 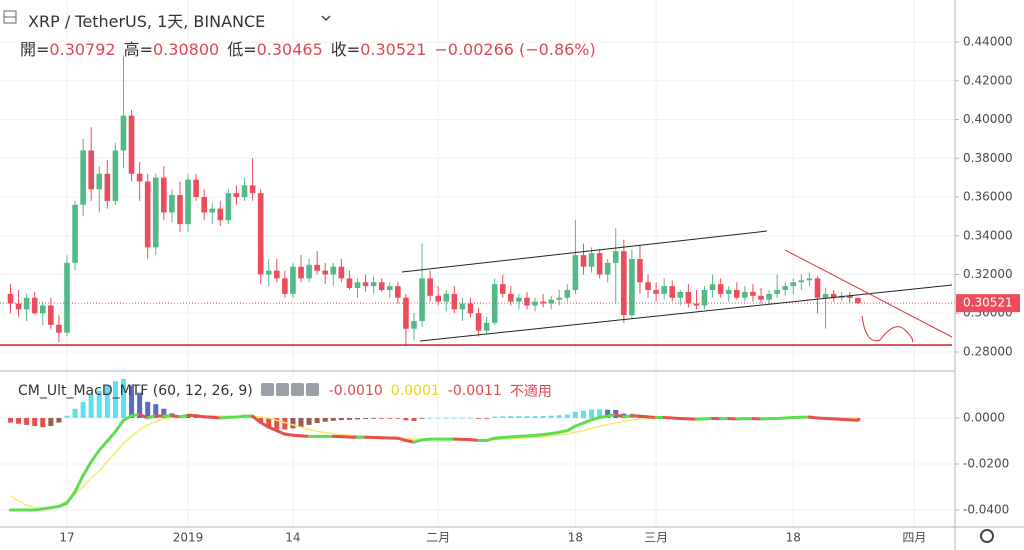 I want to click on settings-icon, so click(x=987, y=536).